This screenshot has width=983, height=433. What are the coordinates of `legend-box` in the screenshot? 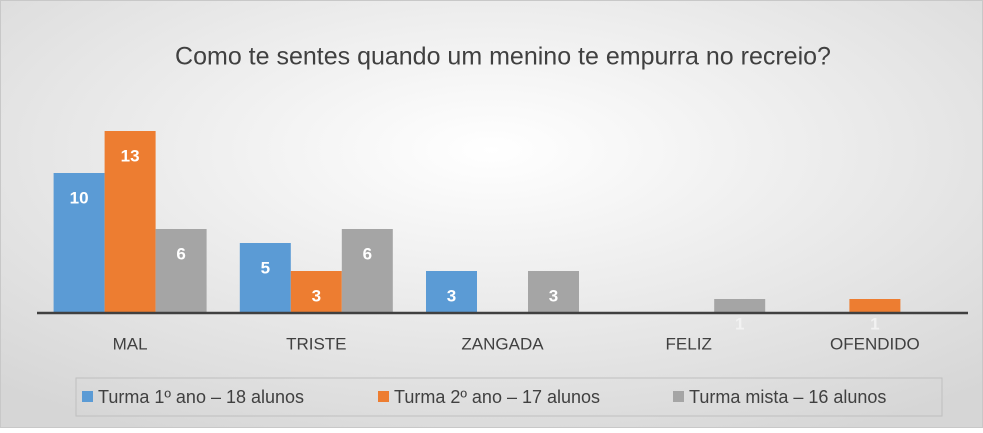 It's located at (509, 397).